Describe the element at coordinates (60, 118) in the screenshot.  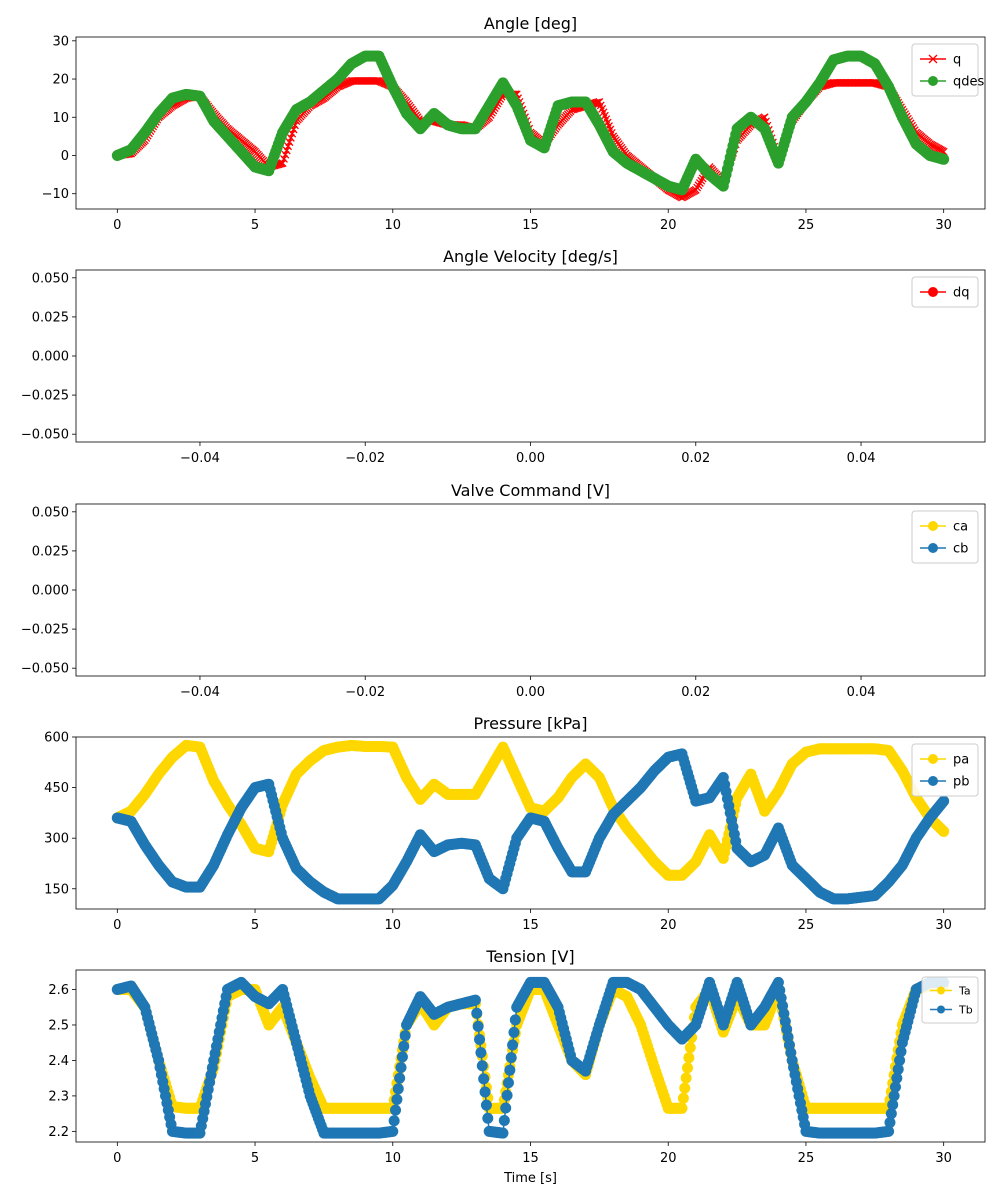
I see `y-tick-label: 10` at that location.